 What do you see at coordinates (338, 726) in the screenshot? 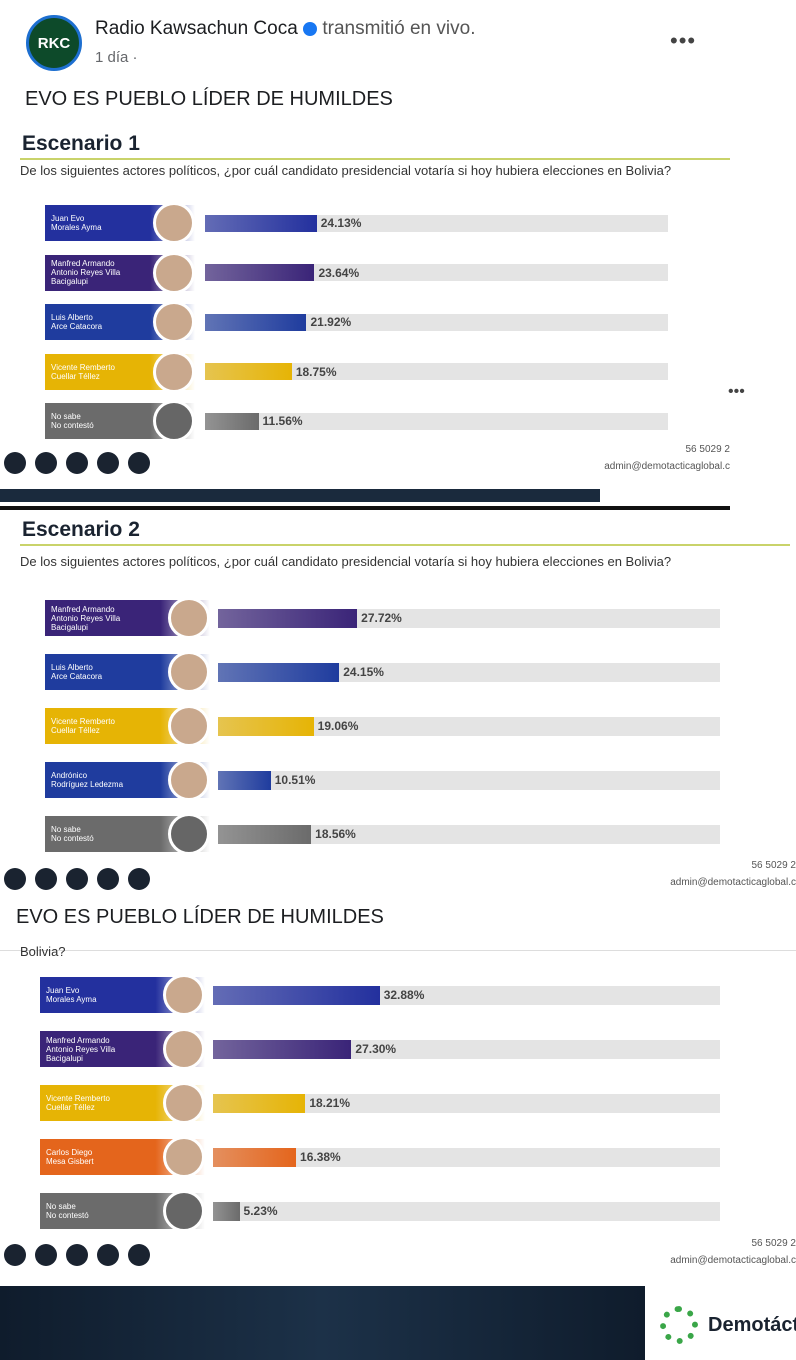
I see `value-label: 19.06%` at bounding box center [338, 726].